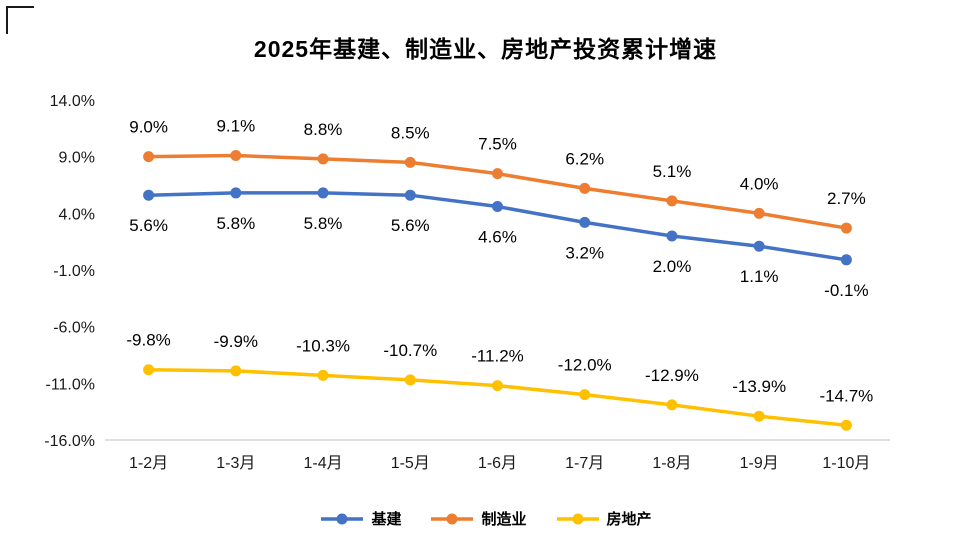 The width and height of the screenshot is (971, 545). Describe the element at coordinates (672, 375) in the screenshot. I see `data-label: -12.9%` at that location.